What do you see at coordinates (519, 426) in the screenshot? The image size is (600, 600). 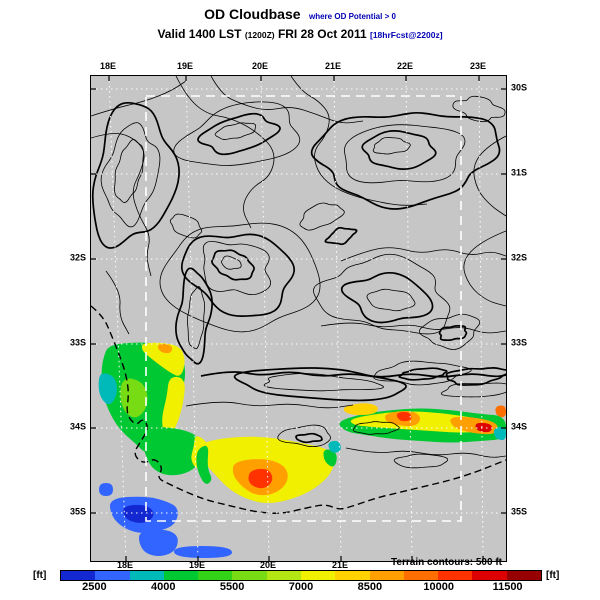 I see `lat-label-right: 34S` at bounding box center [519, 426].